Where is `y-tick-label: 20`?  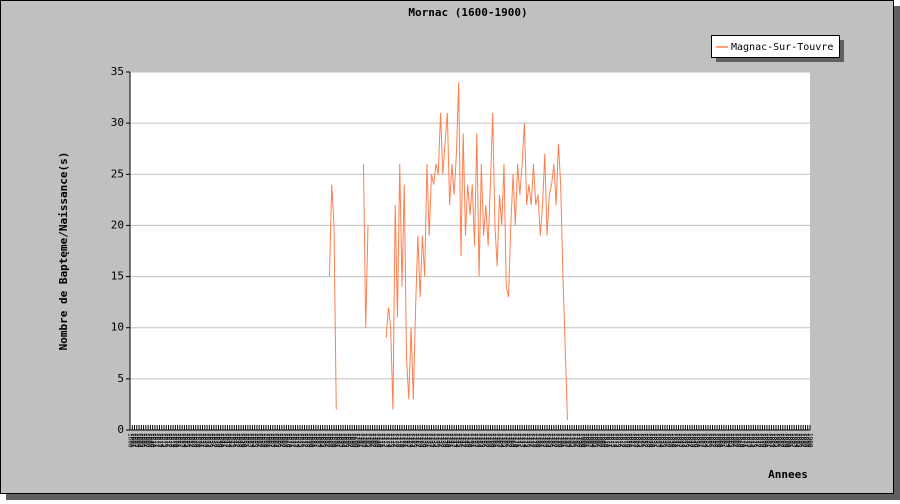 y-tick-label: 20 is located at coordinates (117, 224).